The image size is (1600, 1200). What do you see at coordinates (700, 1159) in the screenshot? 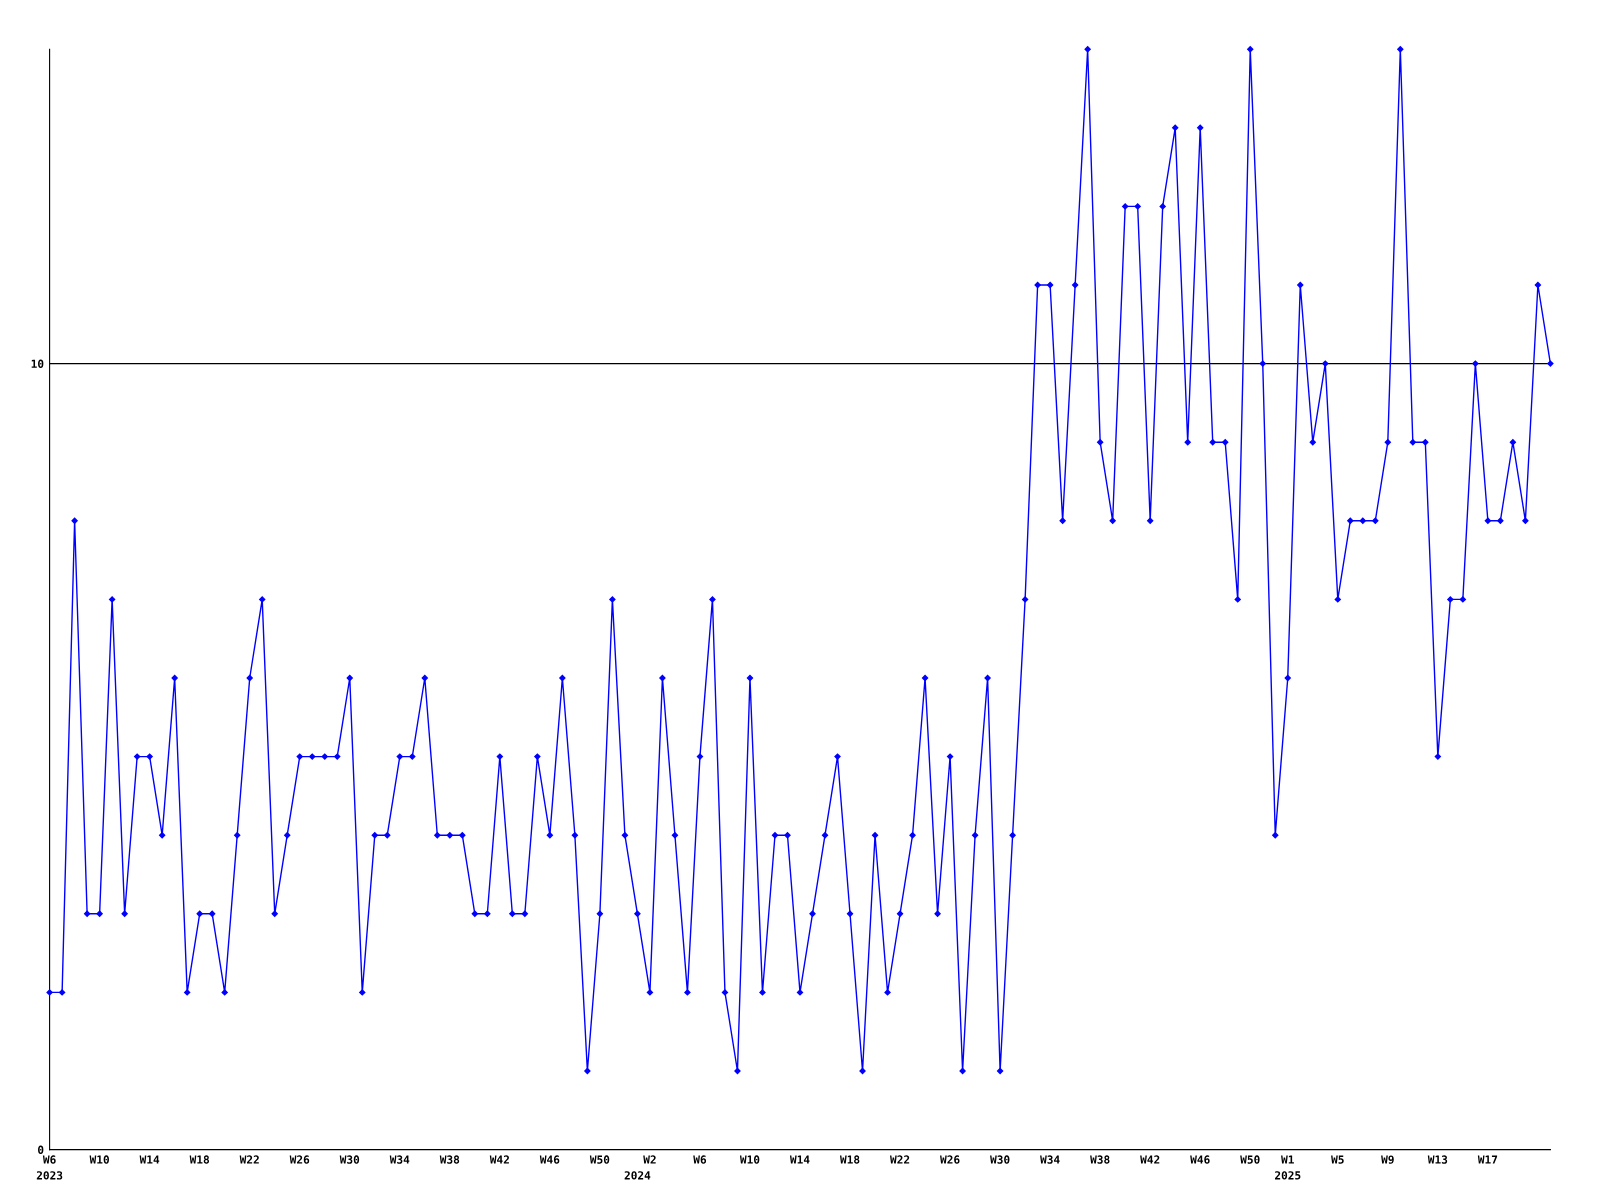
I see `x-tick-label: W6` at bounding box center [700, 1159].